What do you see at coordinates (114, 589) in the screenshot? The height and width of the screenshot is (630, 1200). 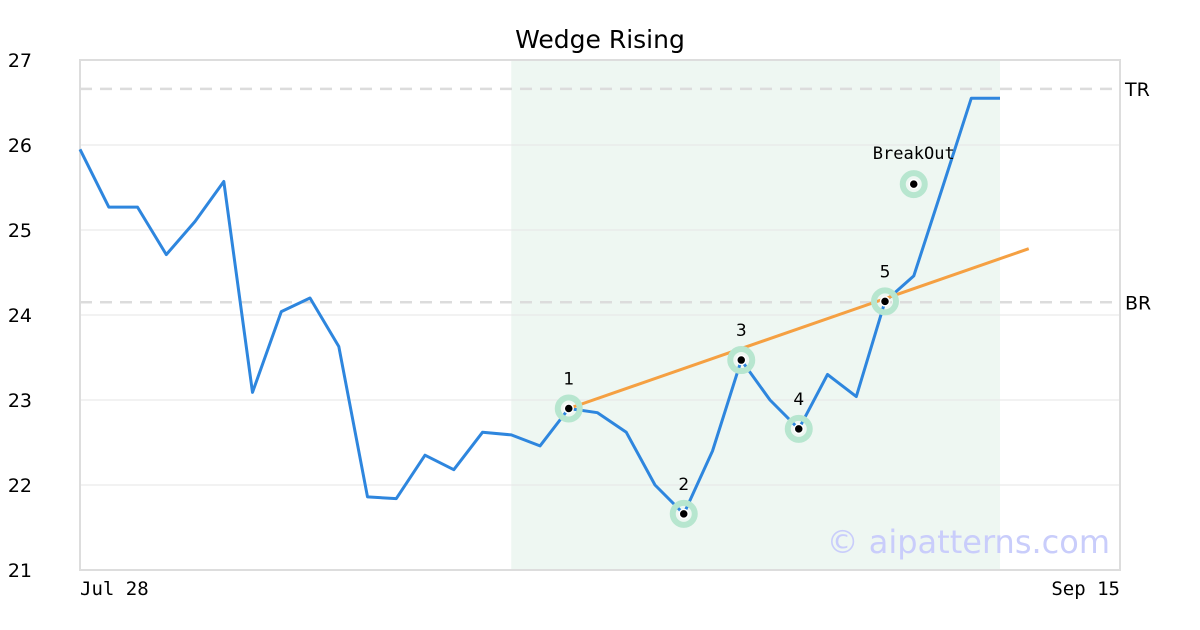 I see `x-tick-label-start: Jul 28` at bounding box center [114, 589].